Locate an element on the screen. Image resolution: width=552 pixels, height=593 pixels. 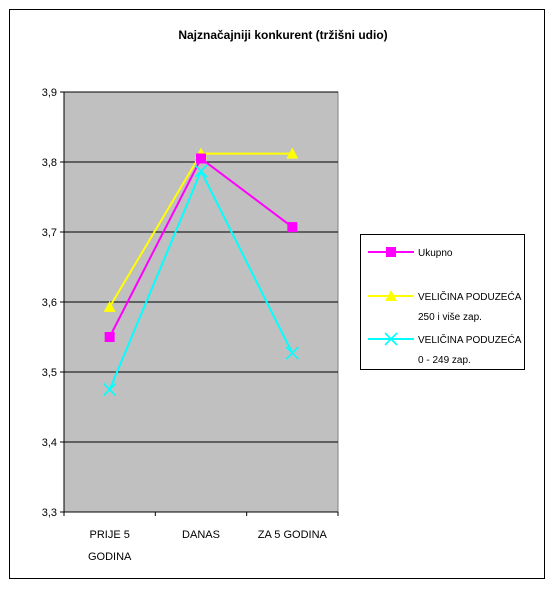
chart-title: Najznačajniji konkurent (tržišni udio) is located at coordinates (282, 35).